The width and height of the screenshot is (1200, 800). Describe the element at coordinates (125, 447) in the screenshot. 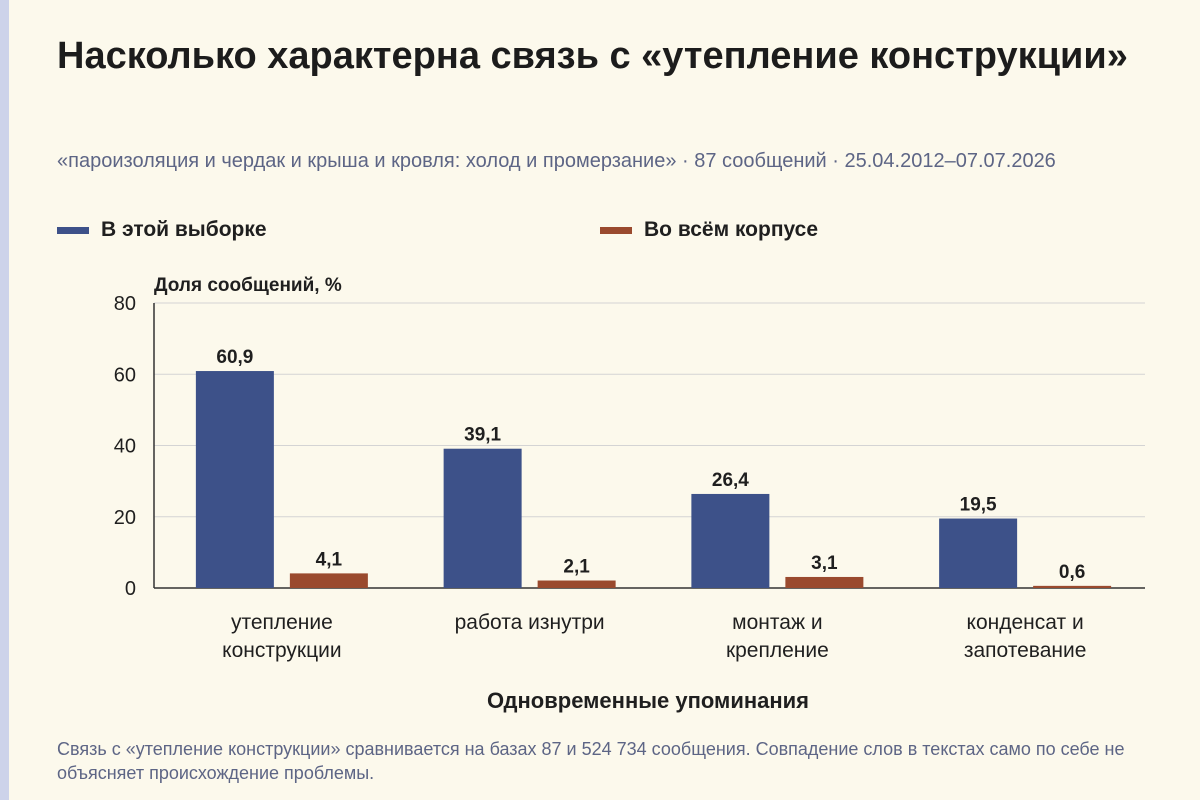

I see `y-tick-label: 40` at that location.